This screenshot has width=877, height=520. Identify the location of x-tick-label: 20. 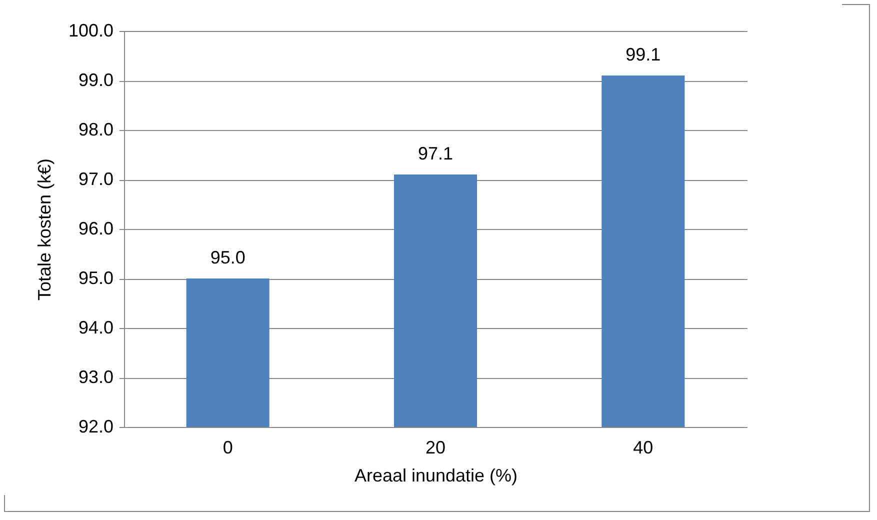
(435, 448).